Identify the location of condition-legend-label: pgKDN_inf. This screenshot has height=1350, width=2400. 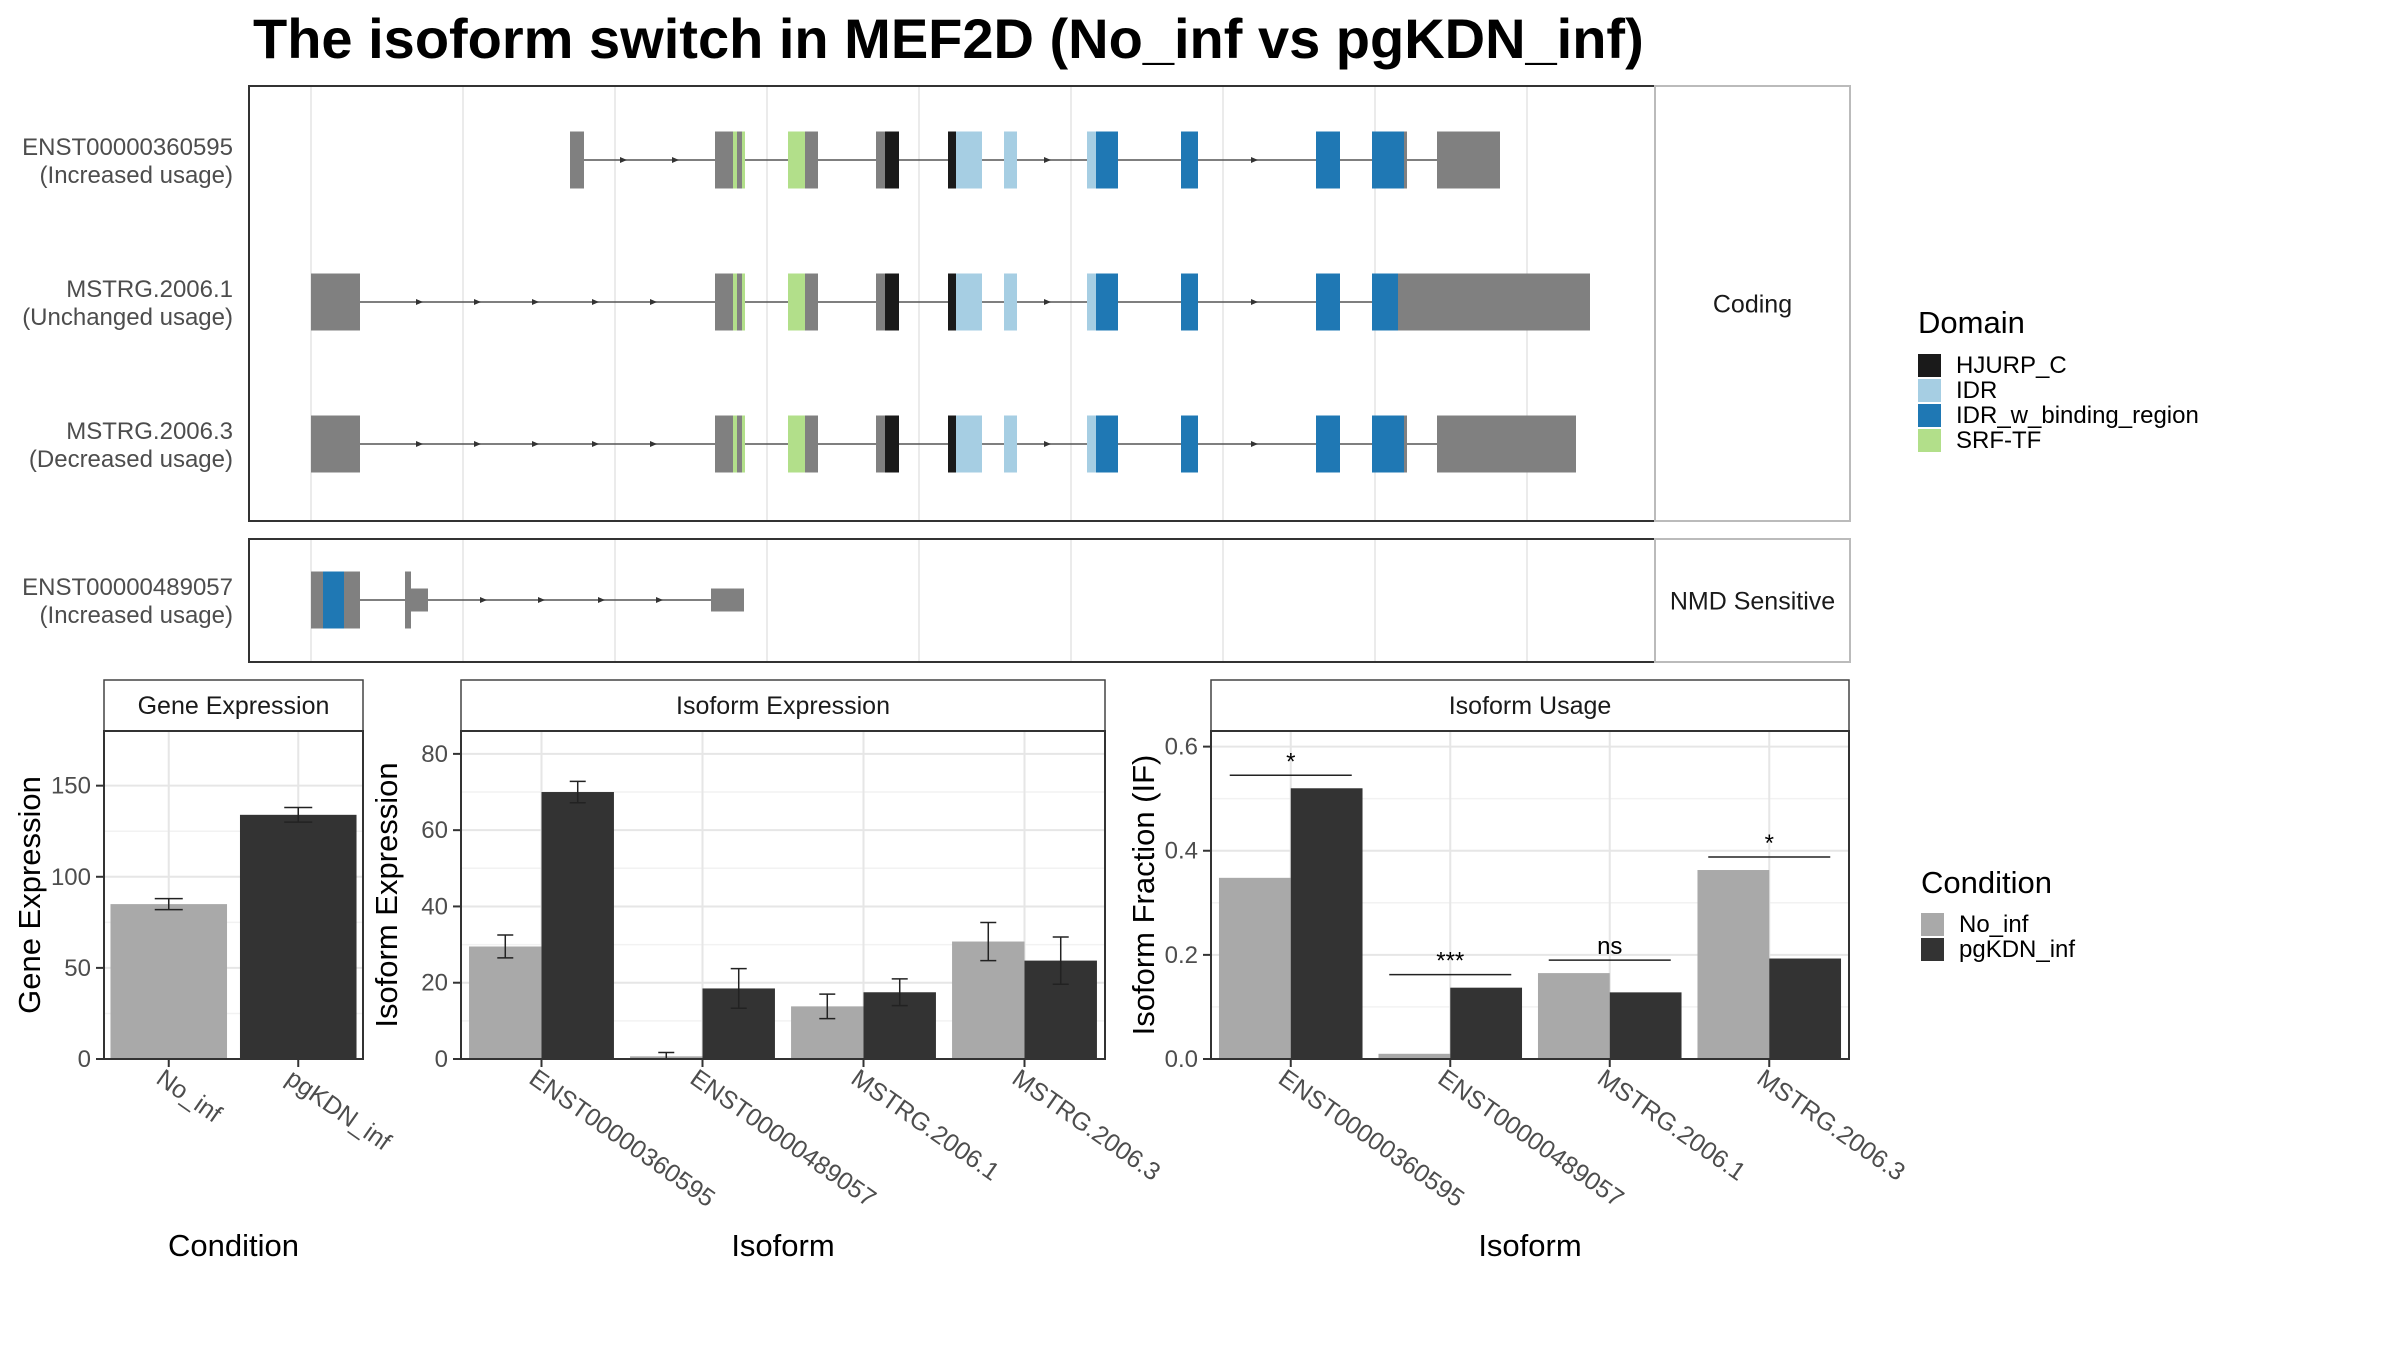
(2017, 949).